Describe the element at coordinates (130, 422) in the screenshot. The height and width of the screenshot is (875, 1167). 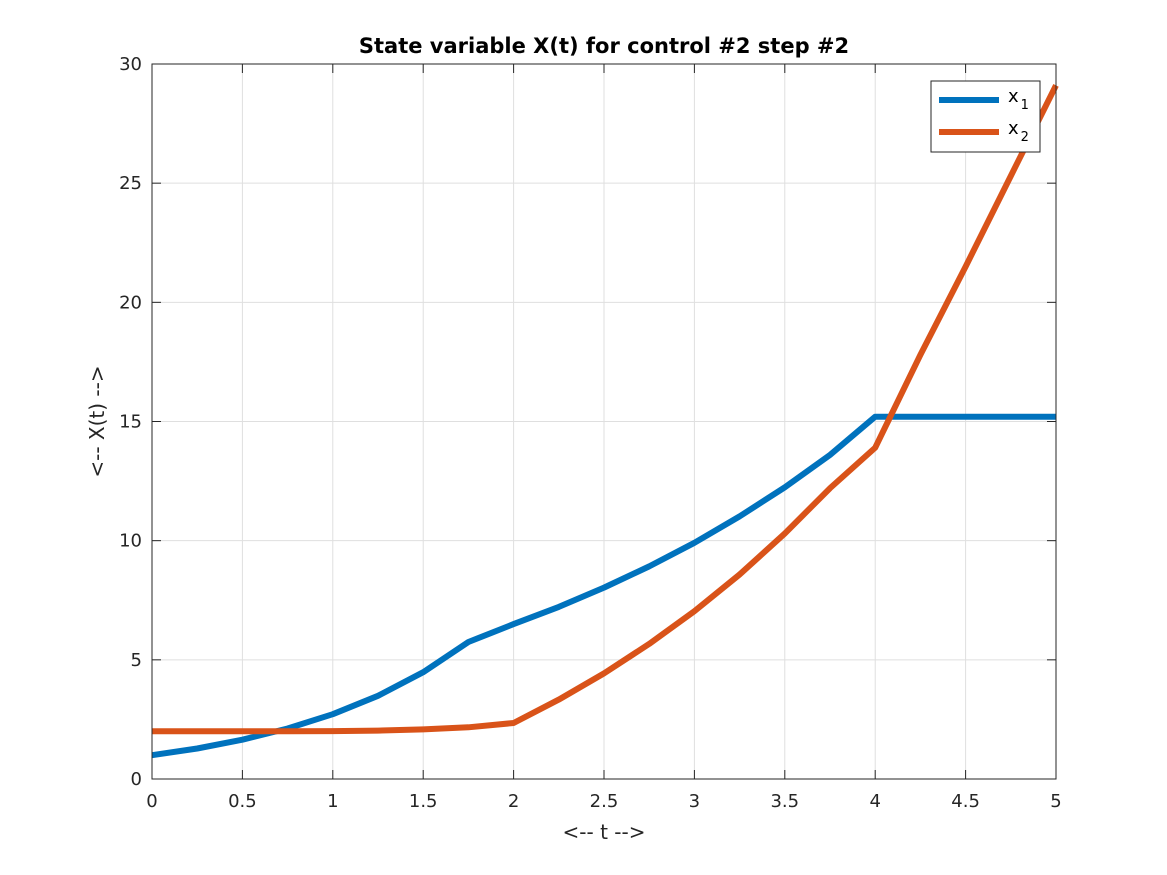
I see `y-tick-label: 15` at that location.